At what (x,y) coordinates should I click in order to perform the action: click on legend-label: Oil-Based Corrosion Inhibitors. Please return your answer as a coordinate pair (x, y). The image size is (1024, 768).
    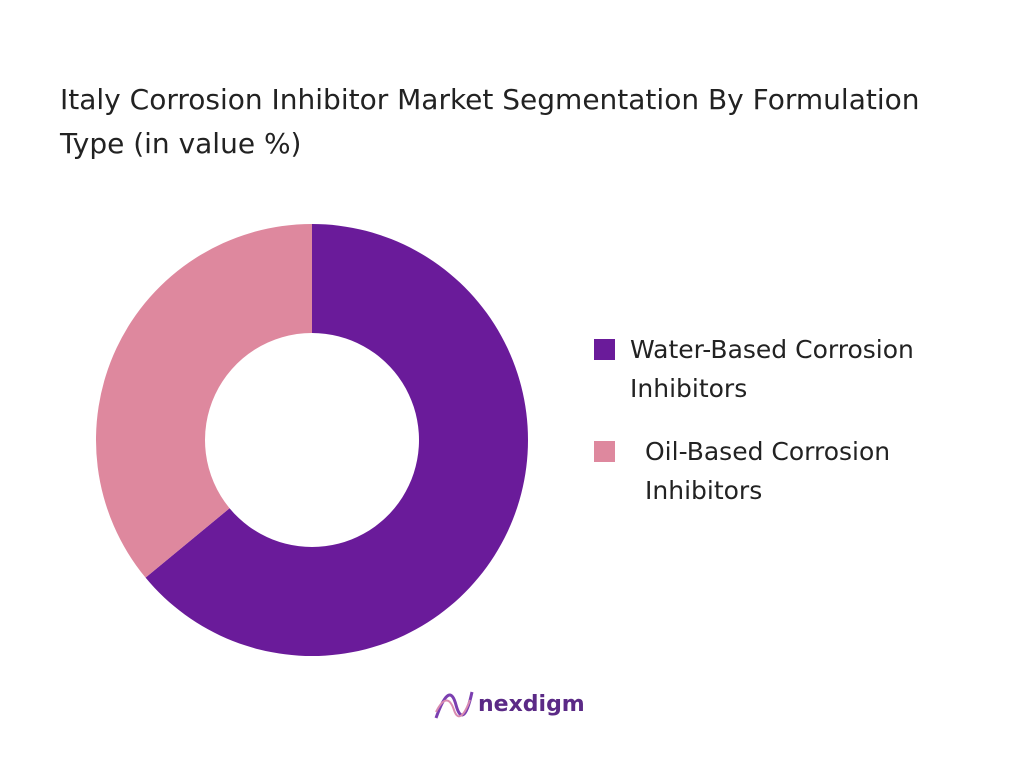
    Looking at the image, I should click on (768, 471).